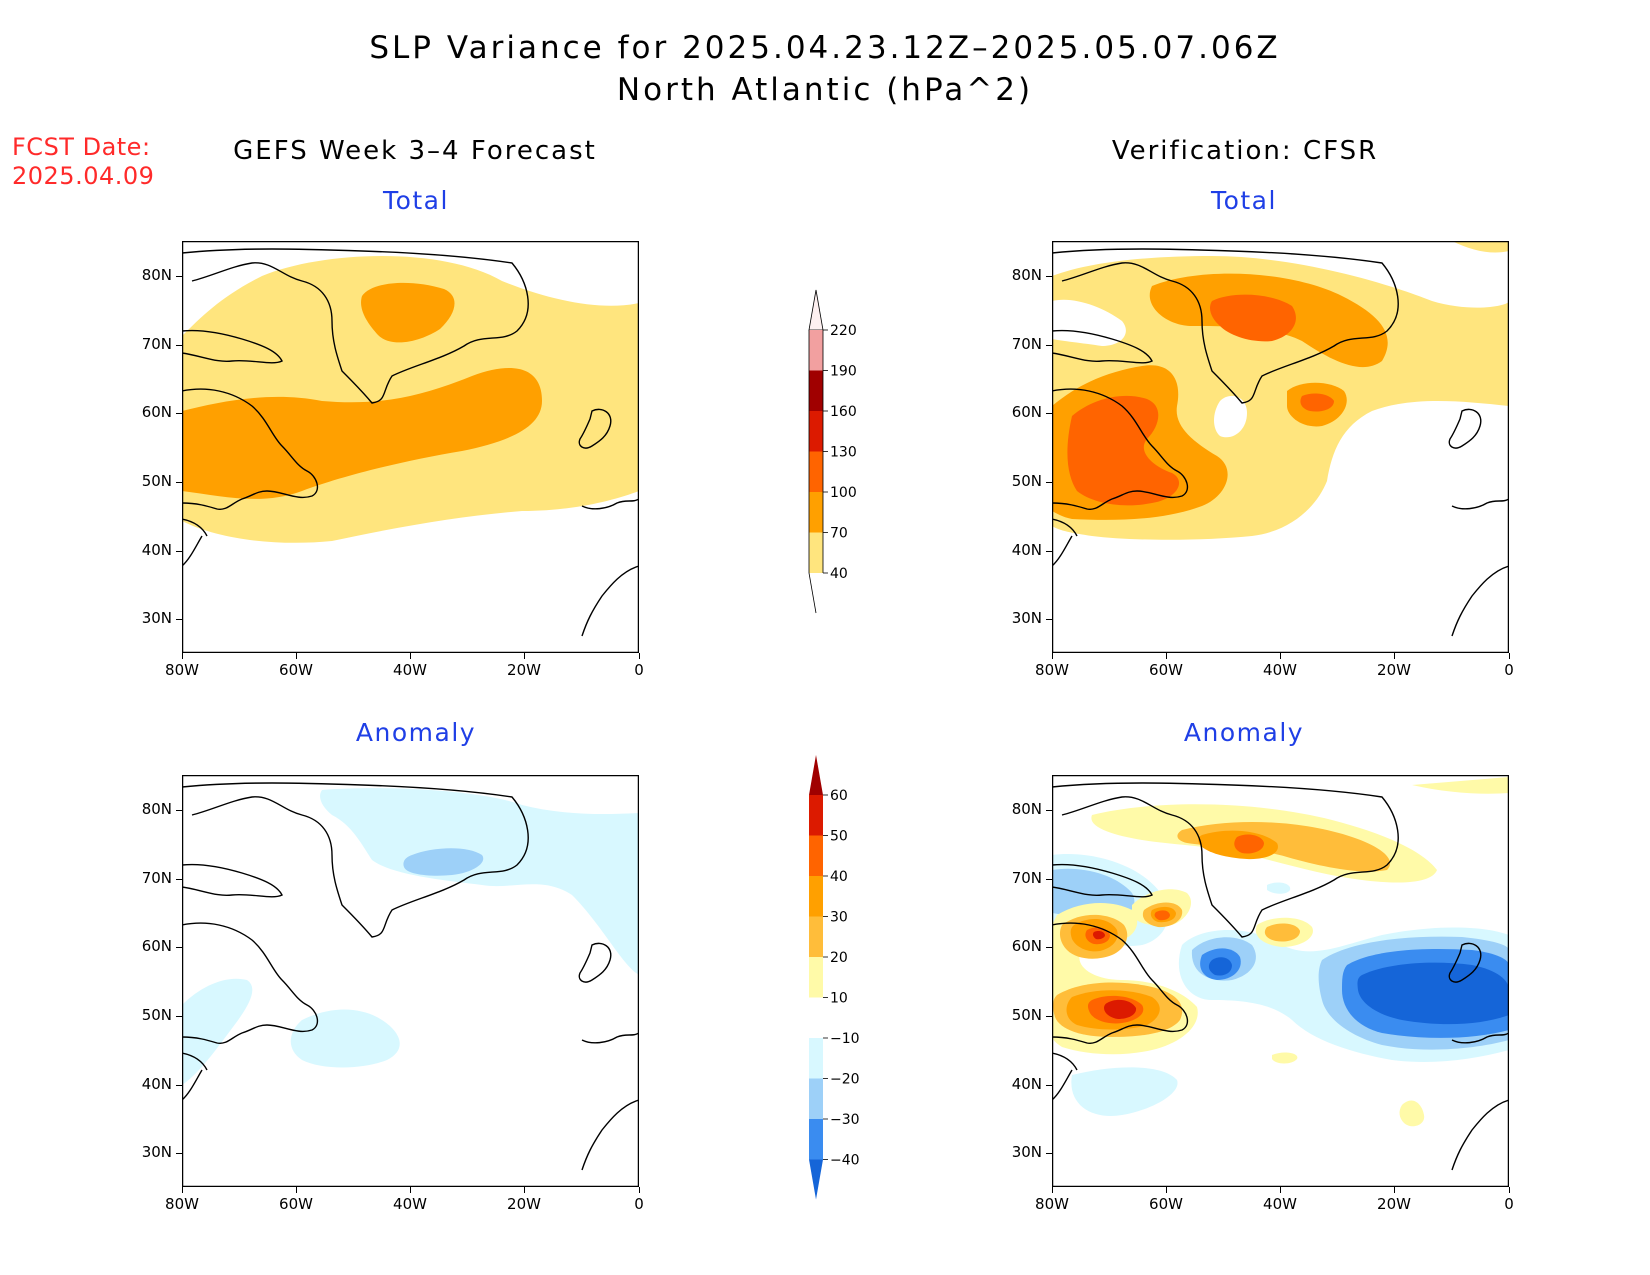 This screenshot has width=1650, height=1275. I want to click on fcst-date-label: FCST Date:, so click(81, 147).